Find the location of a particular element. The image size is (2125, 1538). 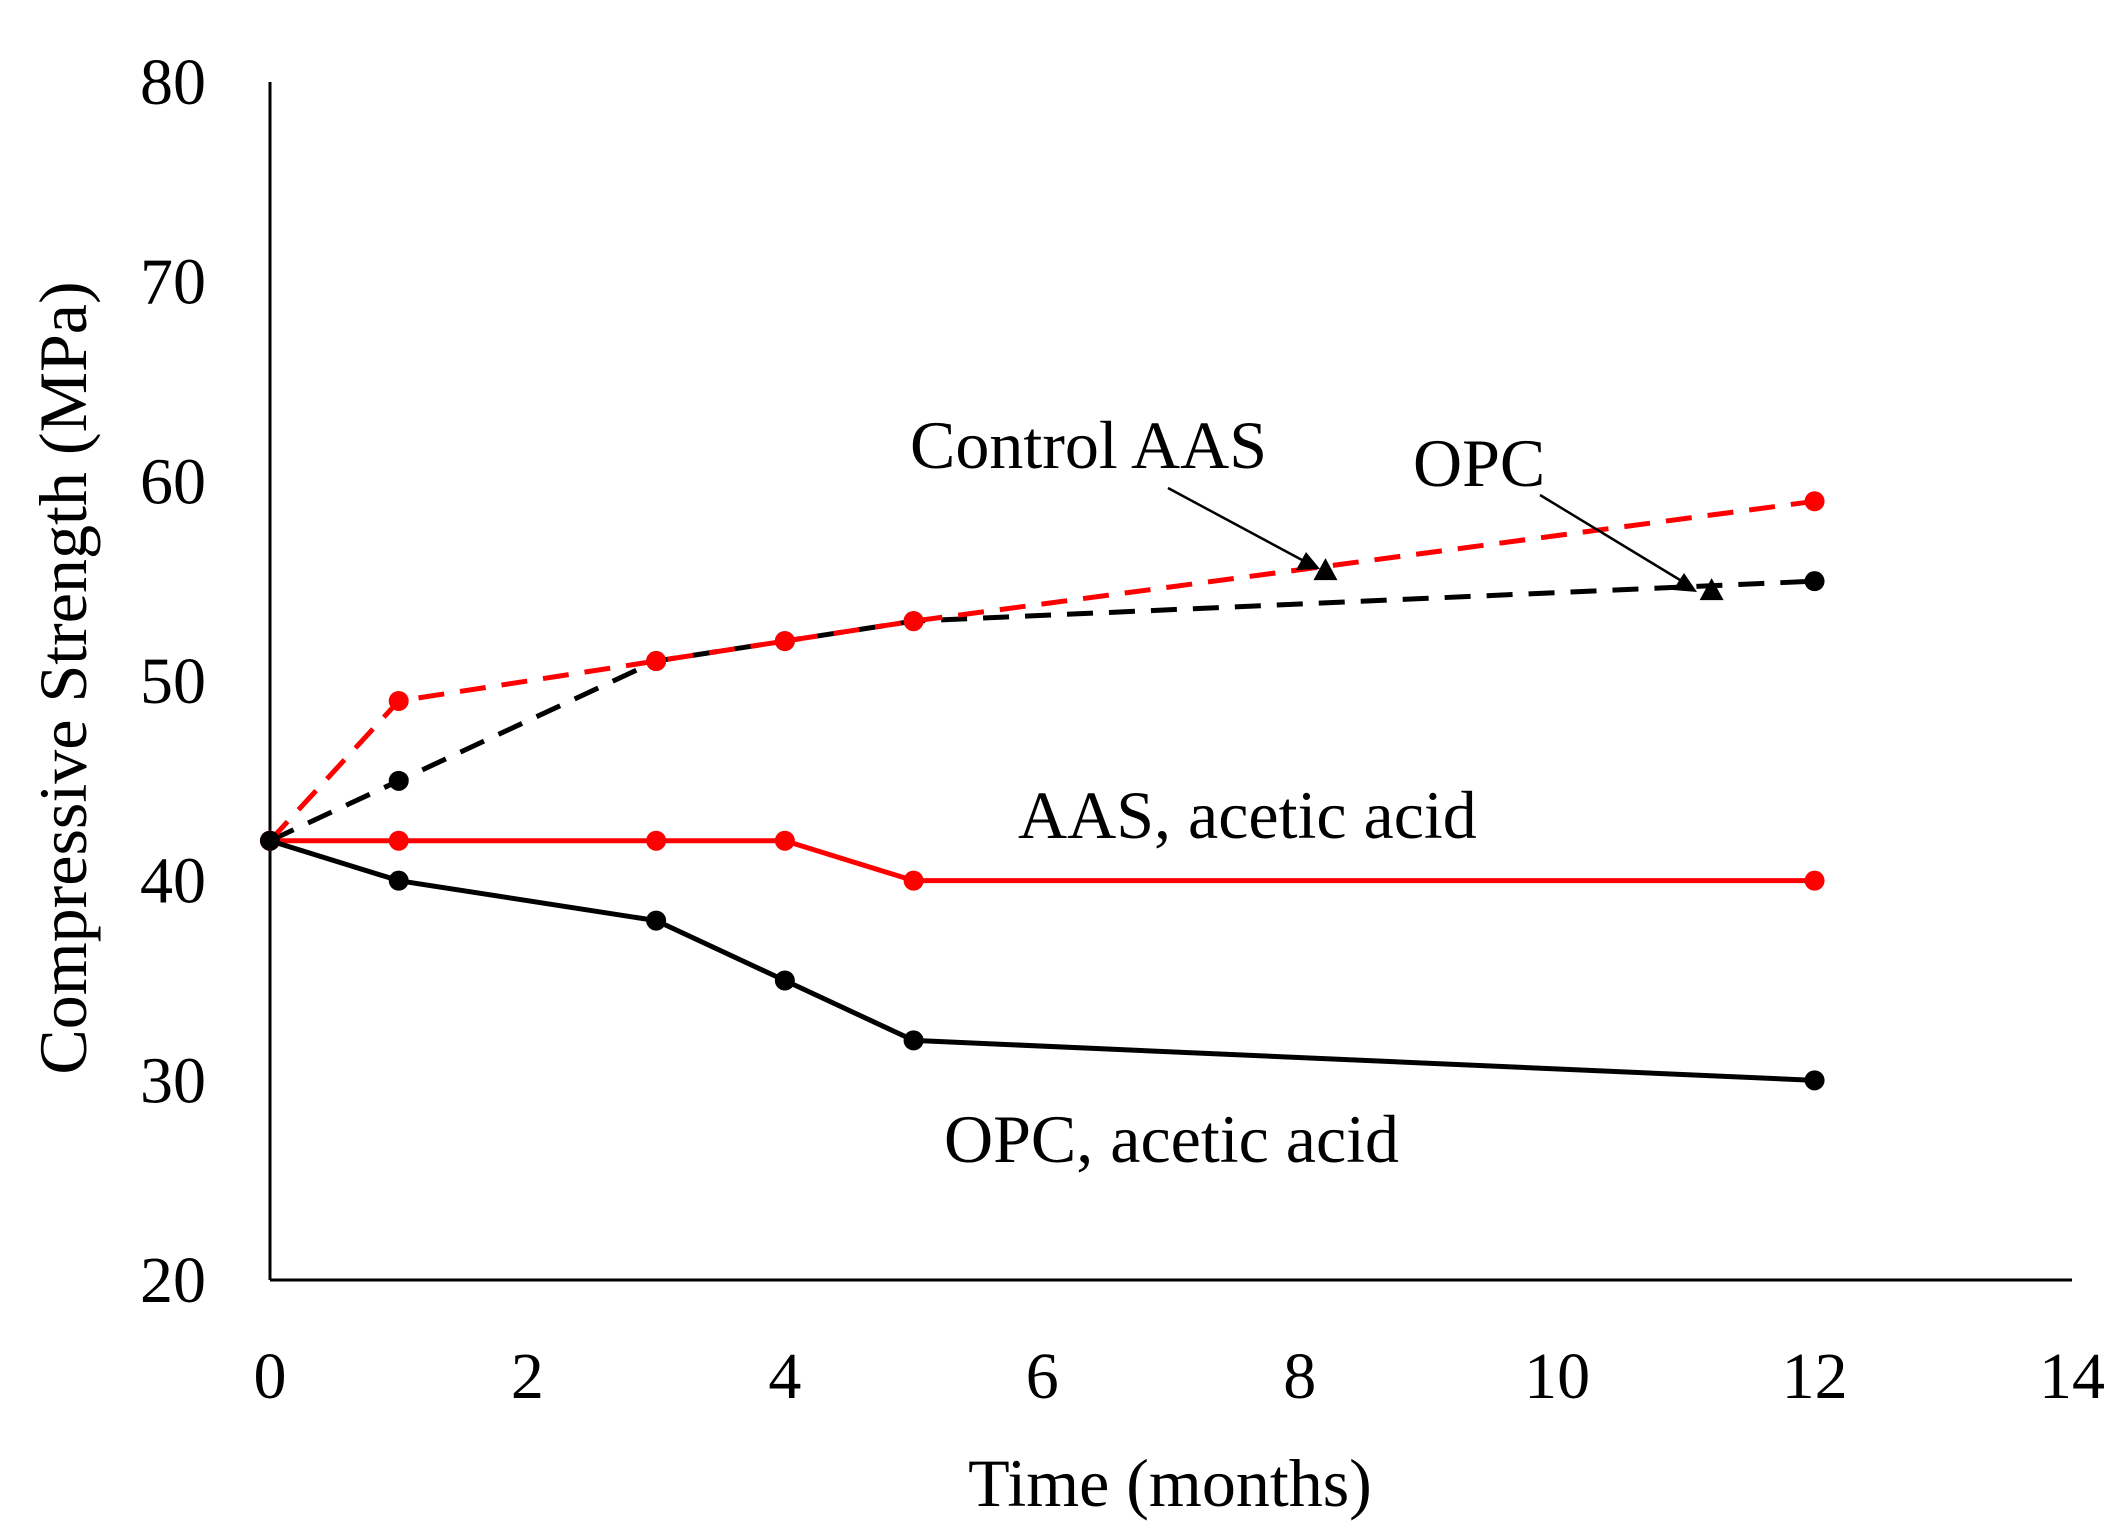

y-tick-label-50: 50 is located at coordinates (173, 681).